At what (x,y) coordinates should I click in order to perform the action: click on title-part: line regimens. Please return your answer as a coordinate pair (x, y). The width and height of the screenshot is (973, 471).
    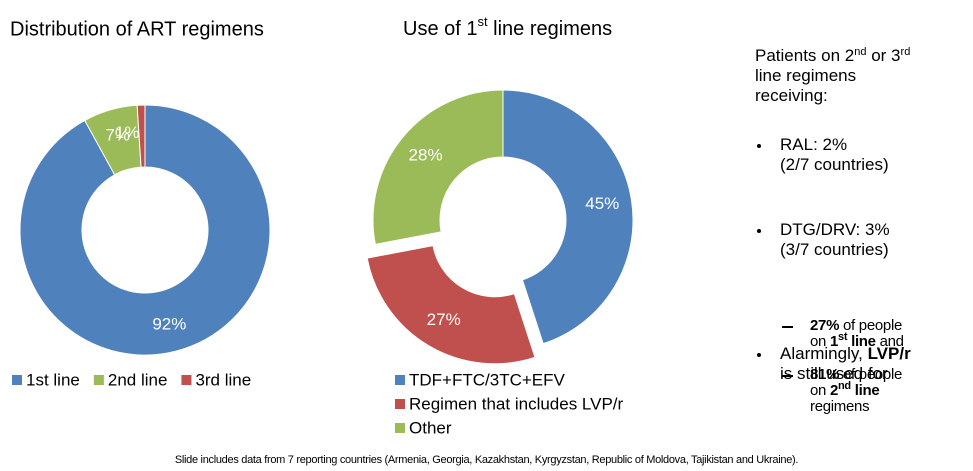
    Looking at the image, I should click on (550, 29).